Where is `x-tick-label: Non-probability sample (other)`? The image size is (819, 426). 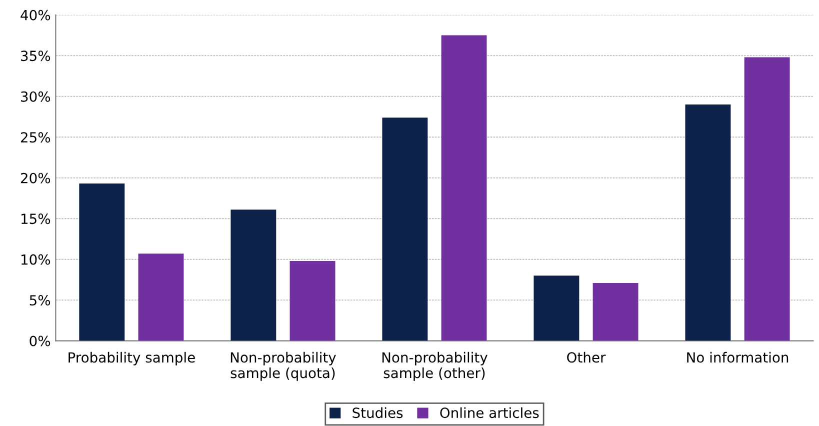
x-tick-label: Non-probability sample (other) is located at coordinates (435, 366).